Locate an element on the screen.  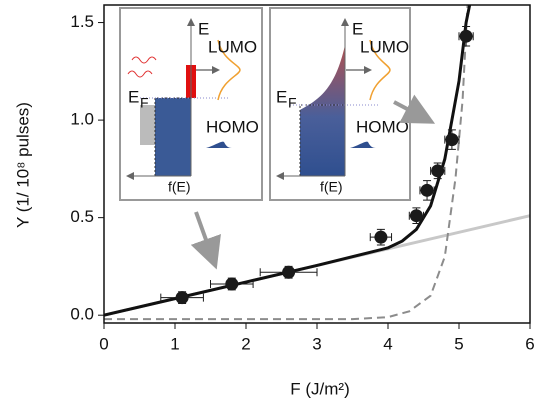
x-tick-label: 0 is located at coordinates (103, 343).